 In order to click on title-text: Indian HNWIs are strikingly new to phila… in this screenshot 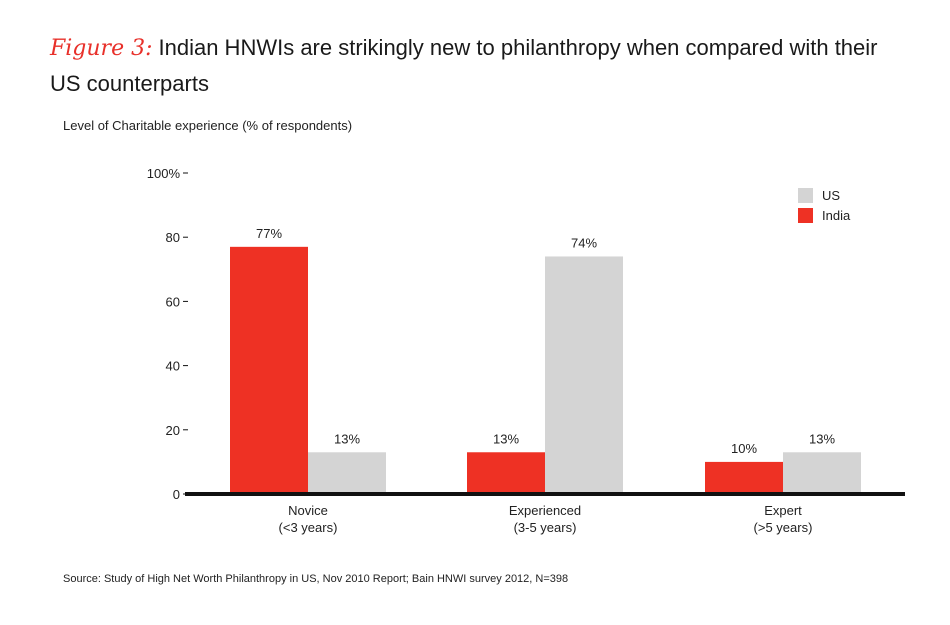, I will do `click(464, 65)`.